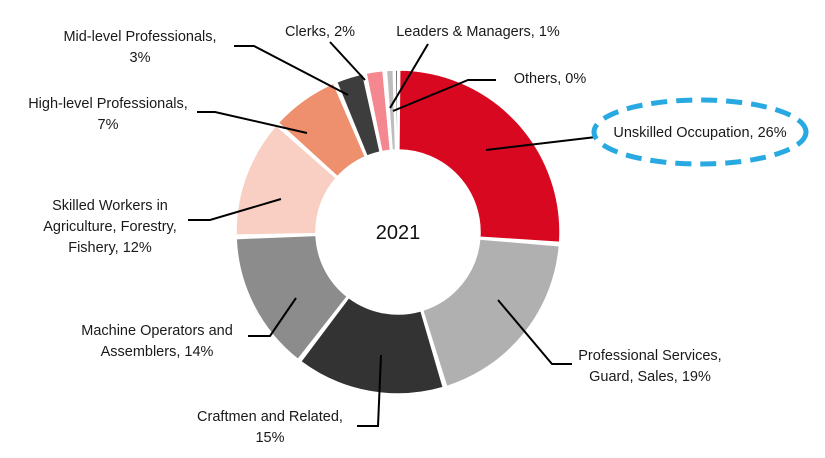 Image resolution: width=825 pixels, height=458 pixels. Describe the element at coordinates (320, 32) in the screenshot. I see `slice-label: Clerks, 2%` at that location.